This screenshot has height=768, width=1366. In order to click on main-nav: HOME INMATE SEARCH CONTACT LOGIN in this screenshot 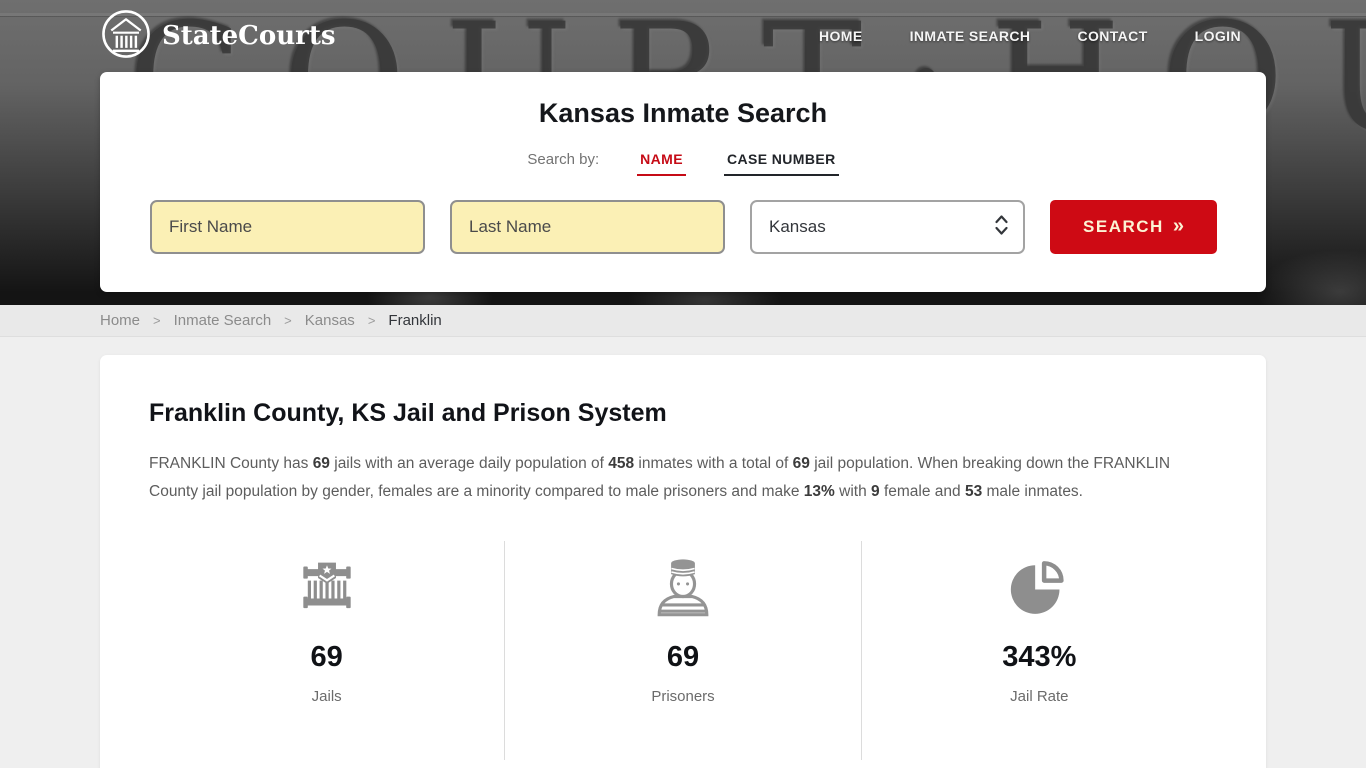, I will do `click(1042, 36)`.